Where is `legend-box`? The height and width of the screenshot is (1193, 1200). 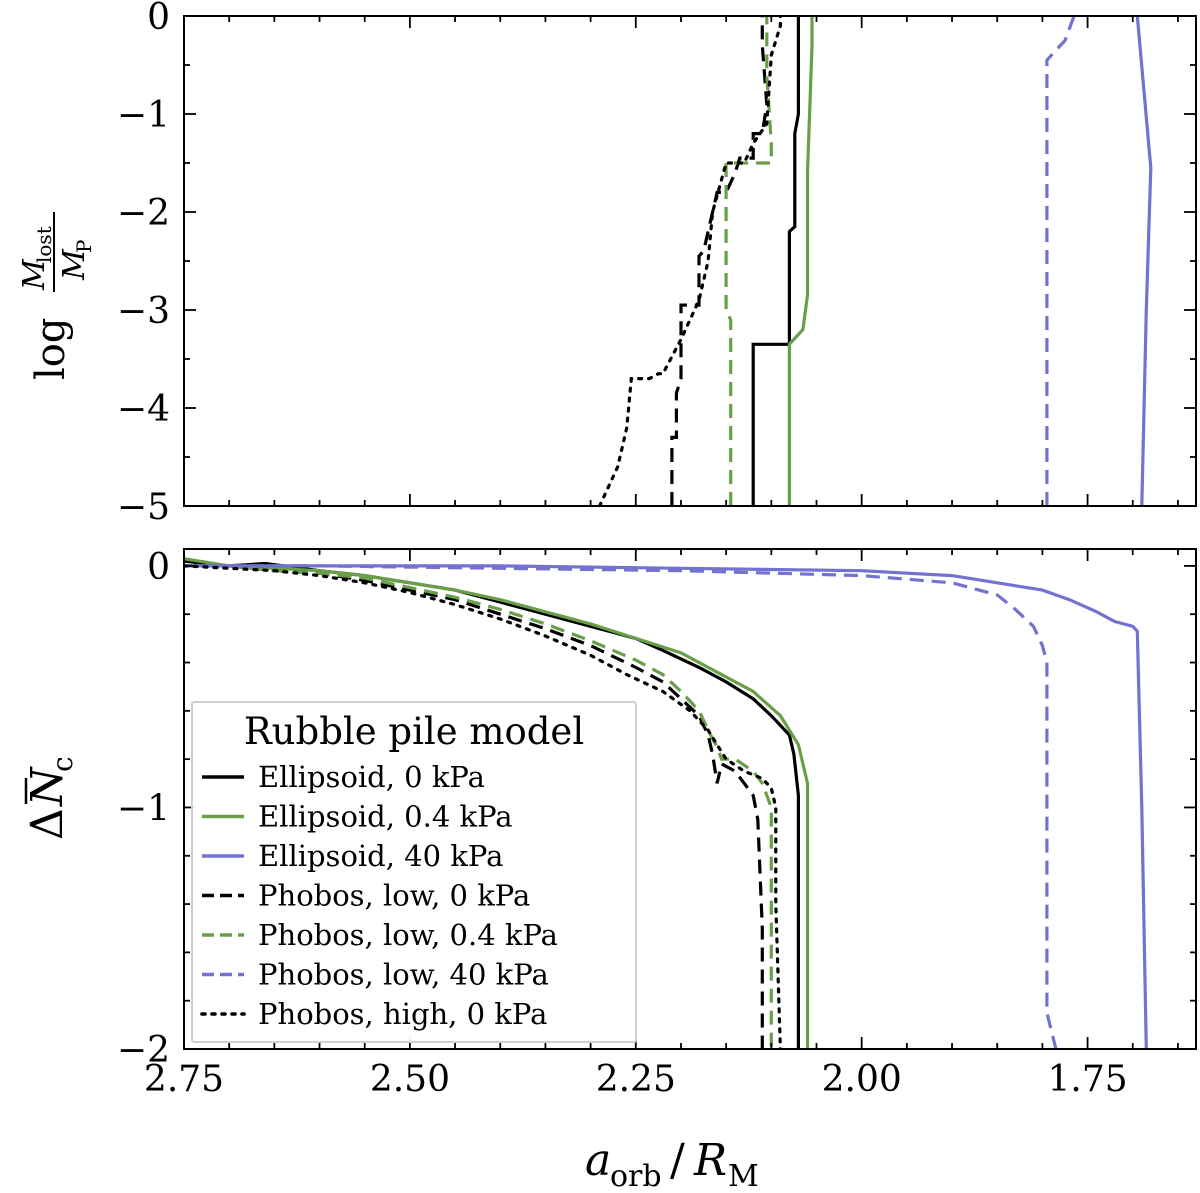 legend-box is located at coordinates (414, 872).